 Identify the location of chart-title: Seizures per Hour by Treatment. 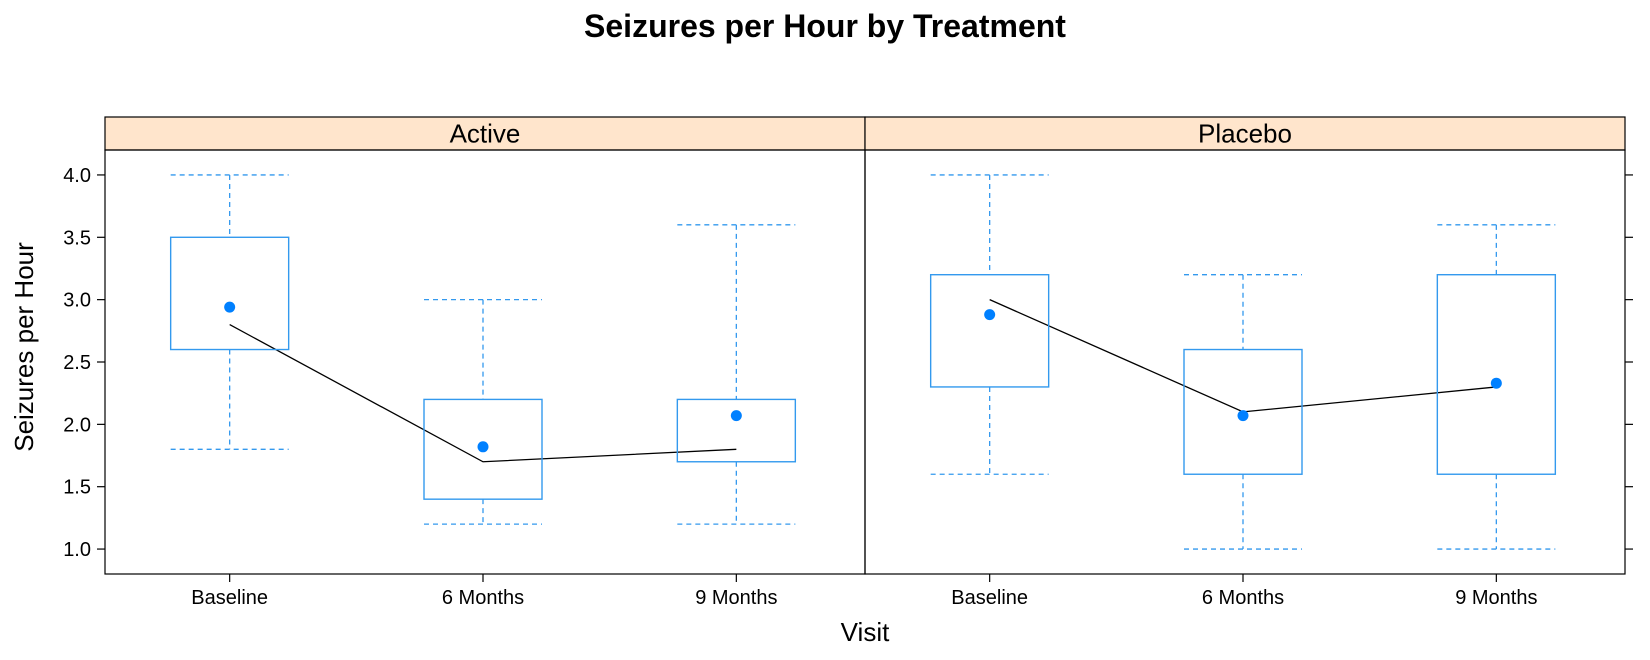
(825, 26).